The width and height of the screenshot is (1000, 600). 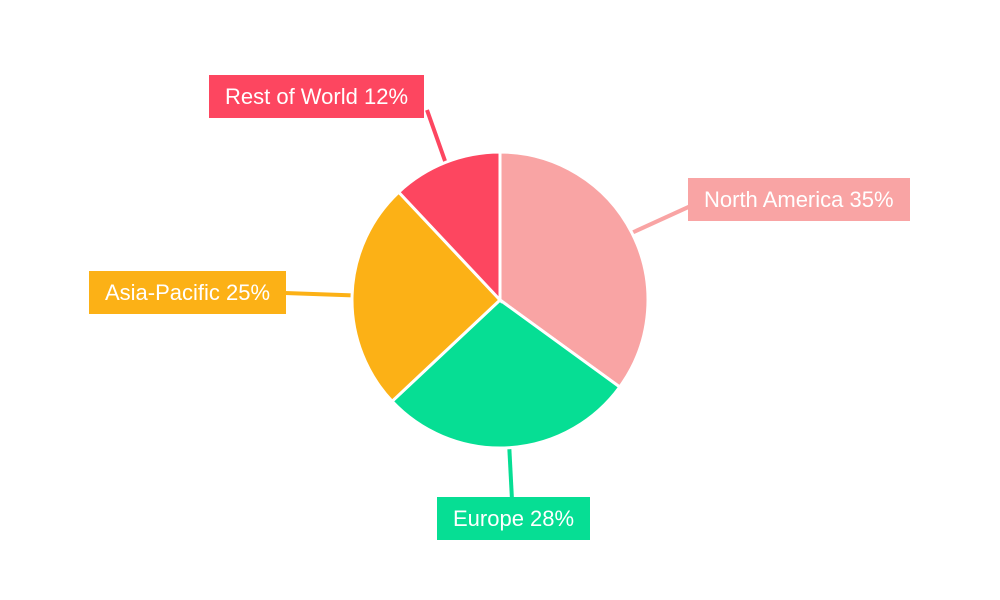 What do you see at coordinates (318, 294) in the screenshot?
I see `leader-line-asia-pacific` at bounding box center [318, 294].